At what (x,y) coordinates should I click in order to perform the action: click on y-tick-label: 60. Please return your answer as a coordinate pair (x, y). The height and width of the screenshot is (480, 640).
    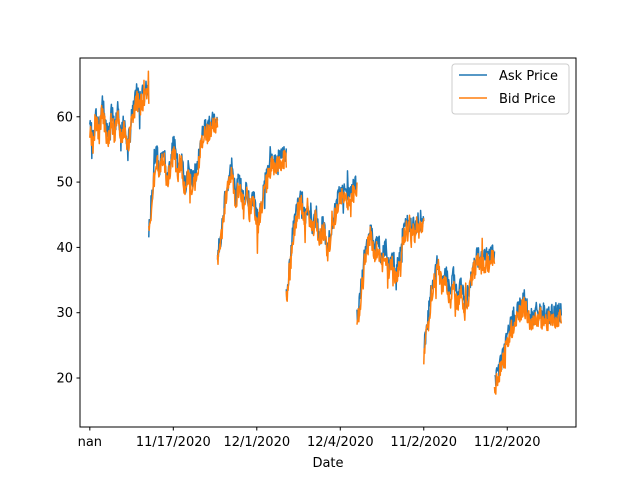
    Looking at the image, I should click on (64, 117).